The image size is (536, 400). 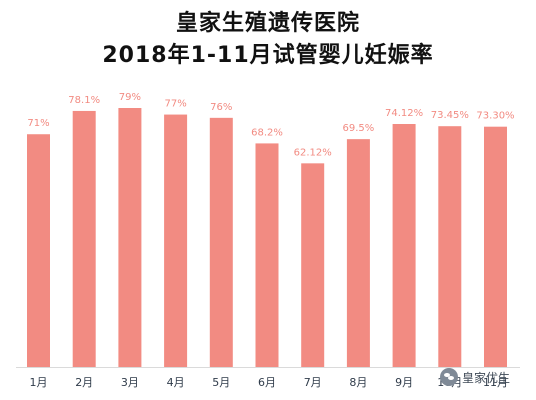 I want to click on value-label-2: 78.1%, so click(x=84, y=100).